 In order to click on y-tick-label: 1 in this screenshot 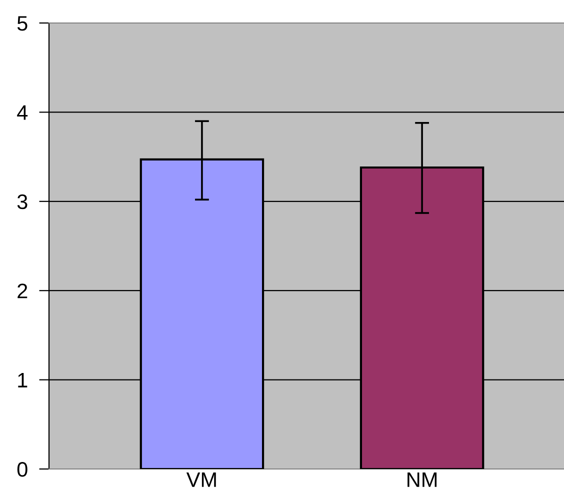, I will do `click(23, 380)`.